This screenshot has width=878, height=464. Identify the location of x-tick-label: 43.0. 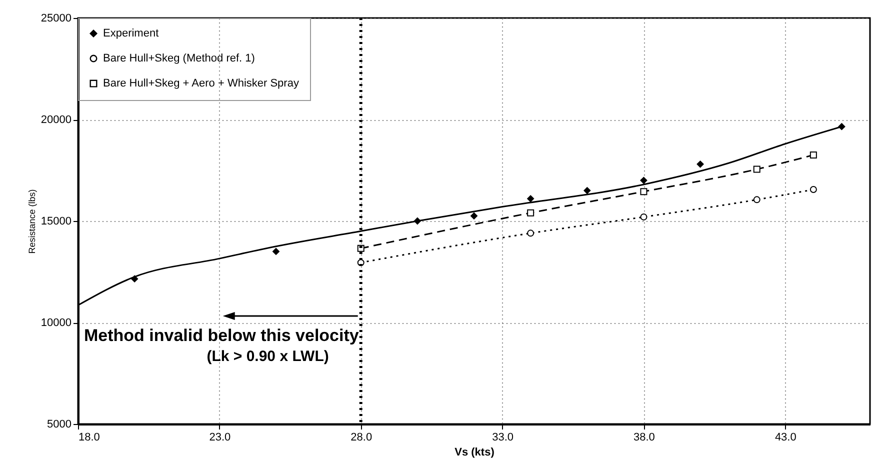
(785, 438).